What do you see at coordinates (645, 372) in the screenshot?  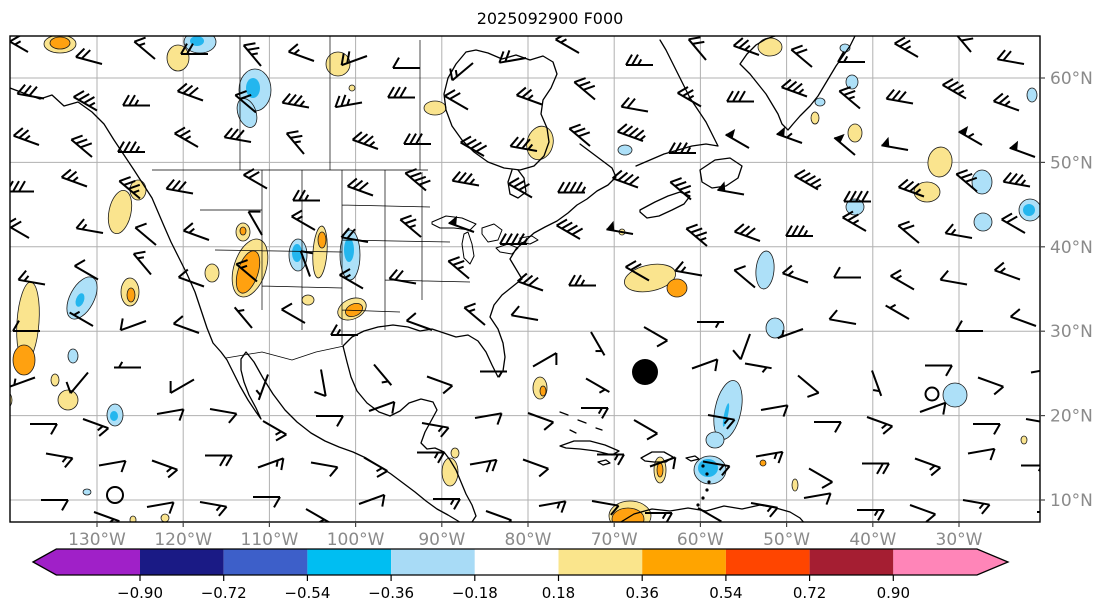 I see `storm-position-dot` at bounding box center [645, 372].